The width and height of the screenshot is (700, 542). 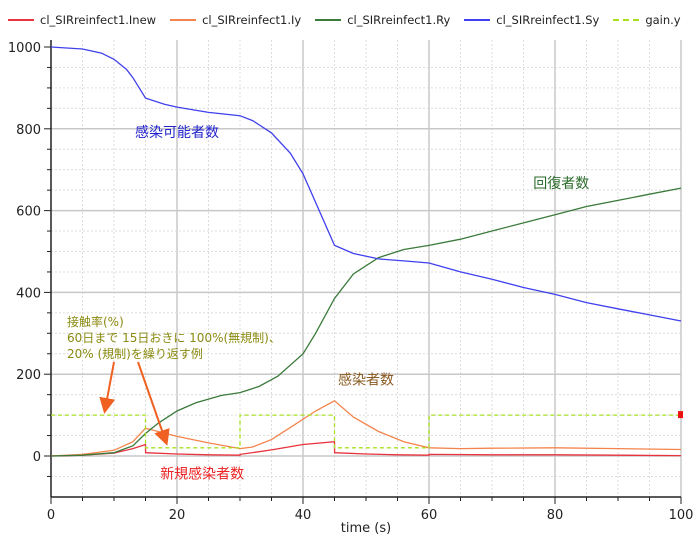 What do you see at coordinates (399, 20) in the screenshot?
I see `legend-label: cl_SIRreinfect1.Ry` at bounding box center [399, 20].